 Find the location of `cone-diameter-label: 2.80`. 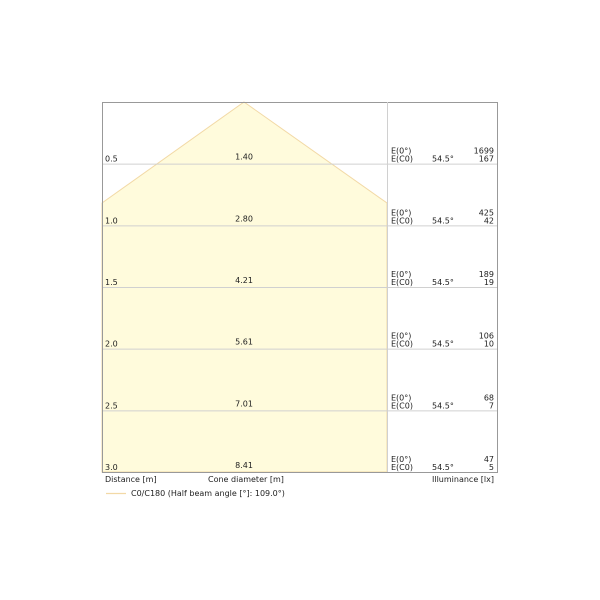

cone-diameter-label: 2.80 is located at coordinates (244, 218).